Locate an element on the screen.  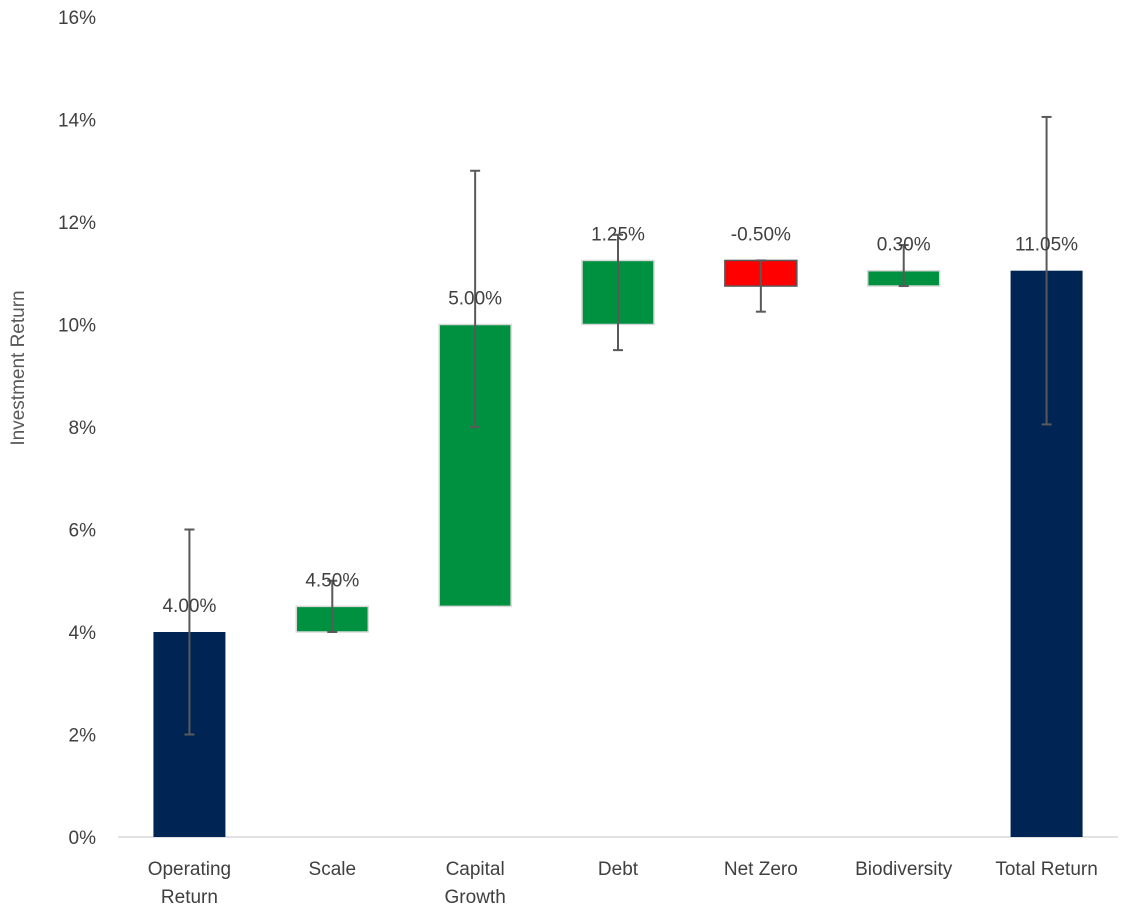
data-label: 0.30% is located at coordinates (904, 245).